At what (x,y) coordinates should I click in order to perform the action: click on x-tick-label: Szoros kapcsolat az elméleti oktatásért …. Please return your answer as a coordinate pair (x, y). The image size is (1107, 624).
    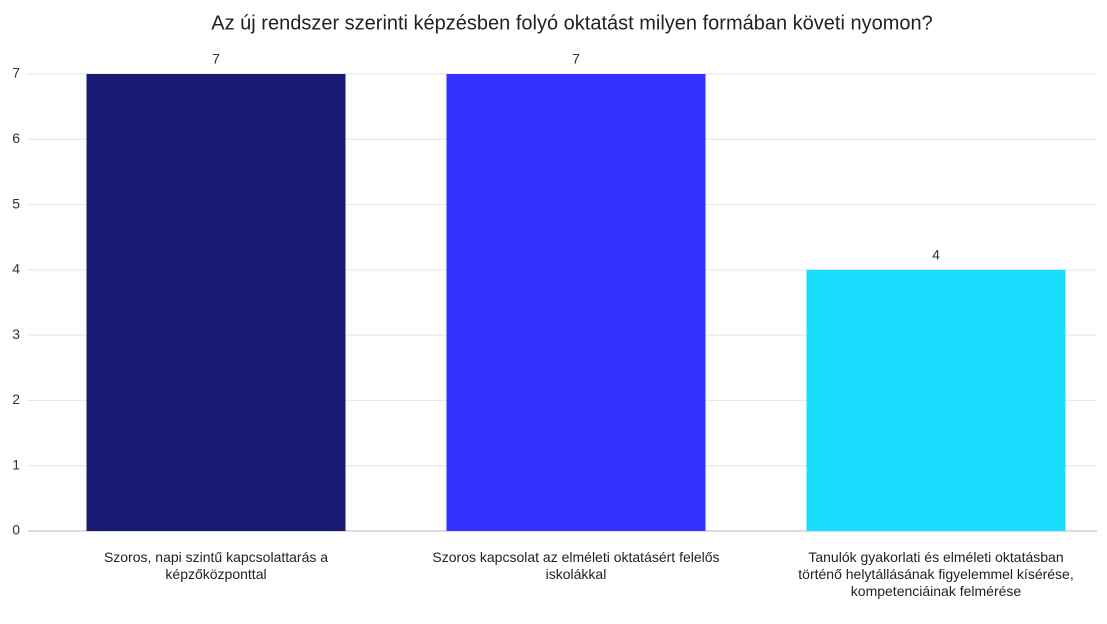
    Looking at the image, I should click on (576, 565).